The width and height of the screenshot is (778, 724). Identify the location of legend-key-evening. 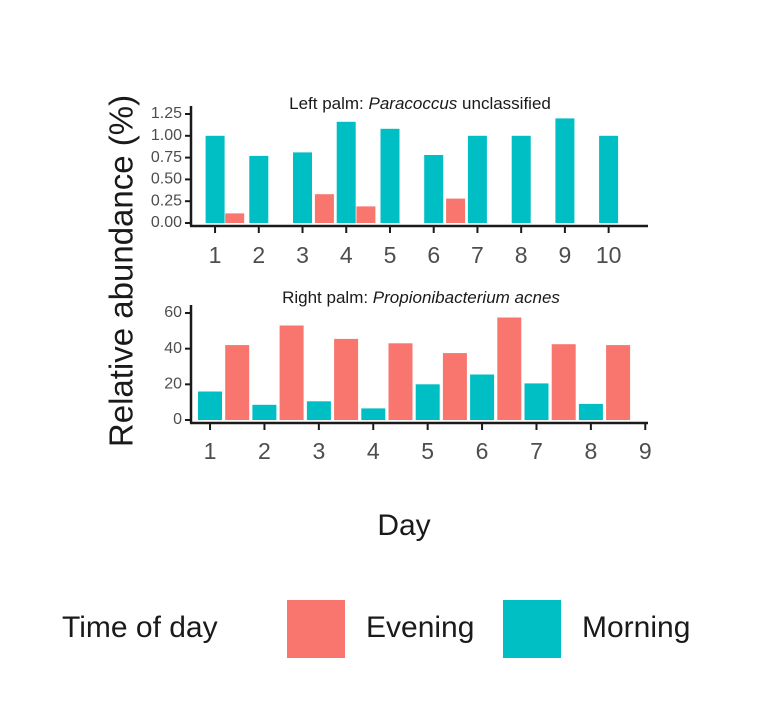
(316, 629).